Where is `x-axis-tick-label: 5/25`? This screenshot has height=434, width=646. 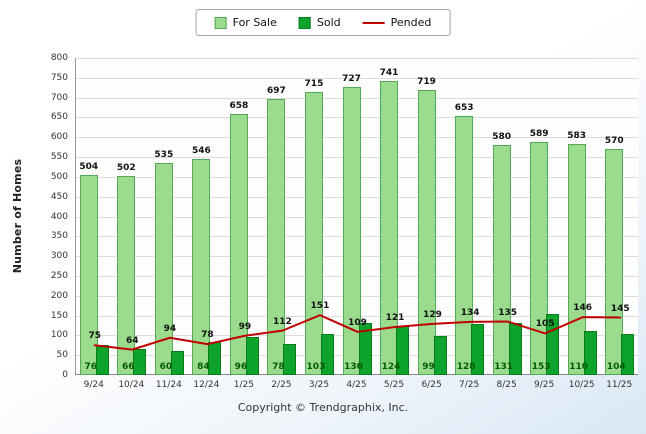
x-axis-tick-label: 5/25 is located at coordinates (394, 385).